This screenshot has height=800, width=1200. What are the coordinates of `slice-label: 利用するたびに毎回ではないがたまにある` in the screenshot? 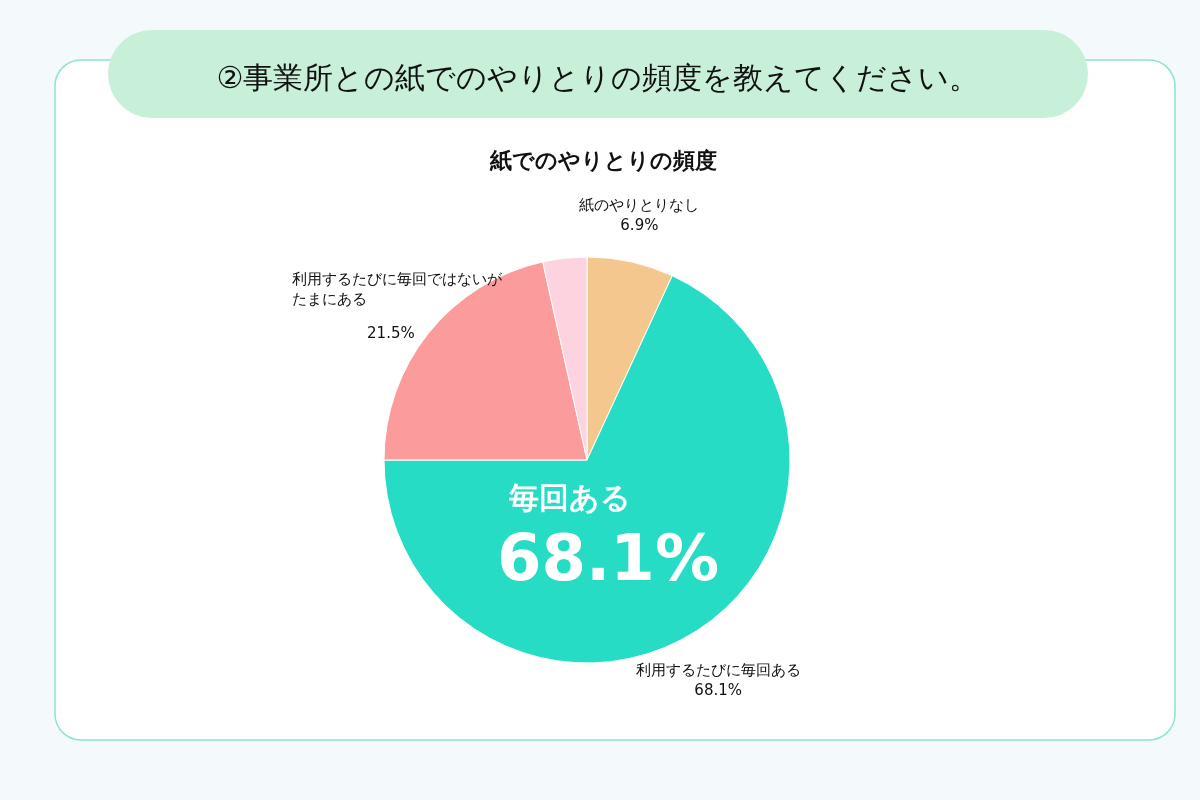 It's located at (397, 288).